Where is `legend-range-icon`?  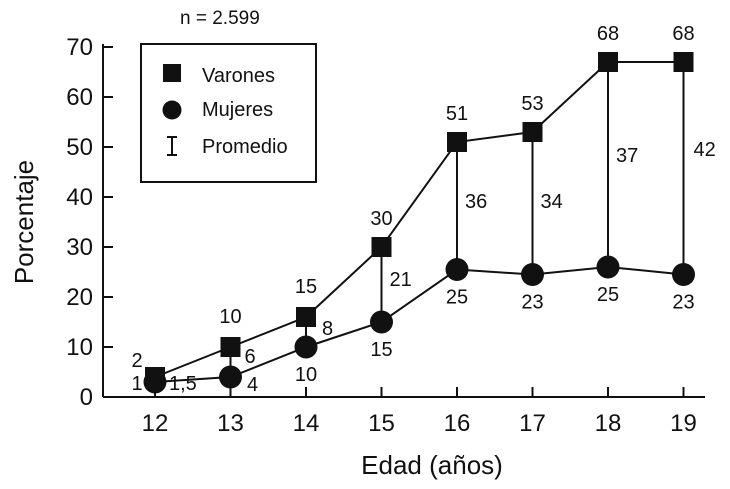
legend-range-icon is located at coordinates (172, 146).